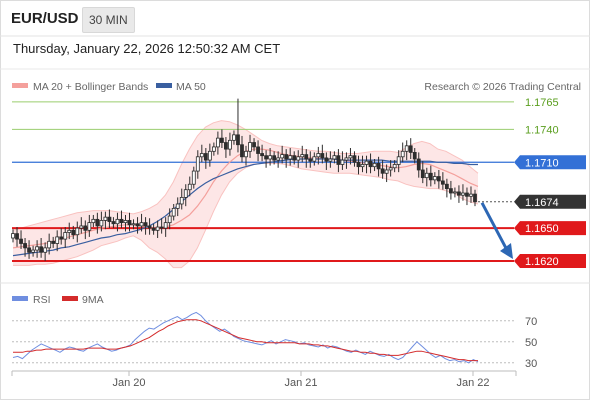  Describe the element at coordinates (542, 103) in the screenshot. I see `level-label-resistance: 1.1765` at that location.